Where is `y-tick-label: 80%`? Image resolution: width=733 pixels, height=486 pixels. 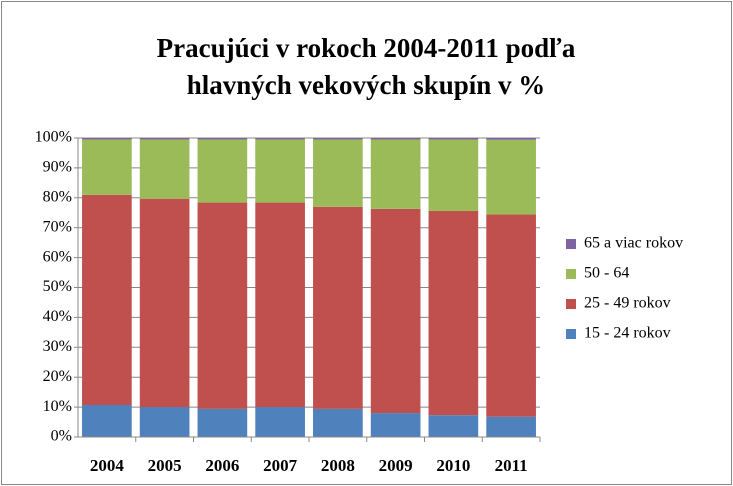
y-tick-label: 80% is located at coordinates (57, 196).